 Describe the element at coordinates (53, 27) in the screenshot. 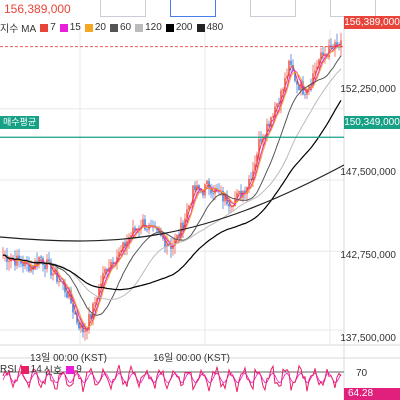

I see `ma-7-period: 7` at that location.